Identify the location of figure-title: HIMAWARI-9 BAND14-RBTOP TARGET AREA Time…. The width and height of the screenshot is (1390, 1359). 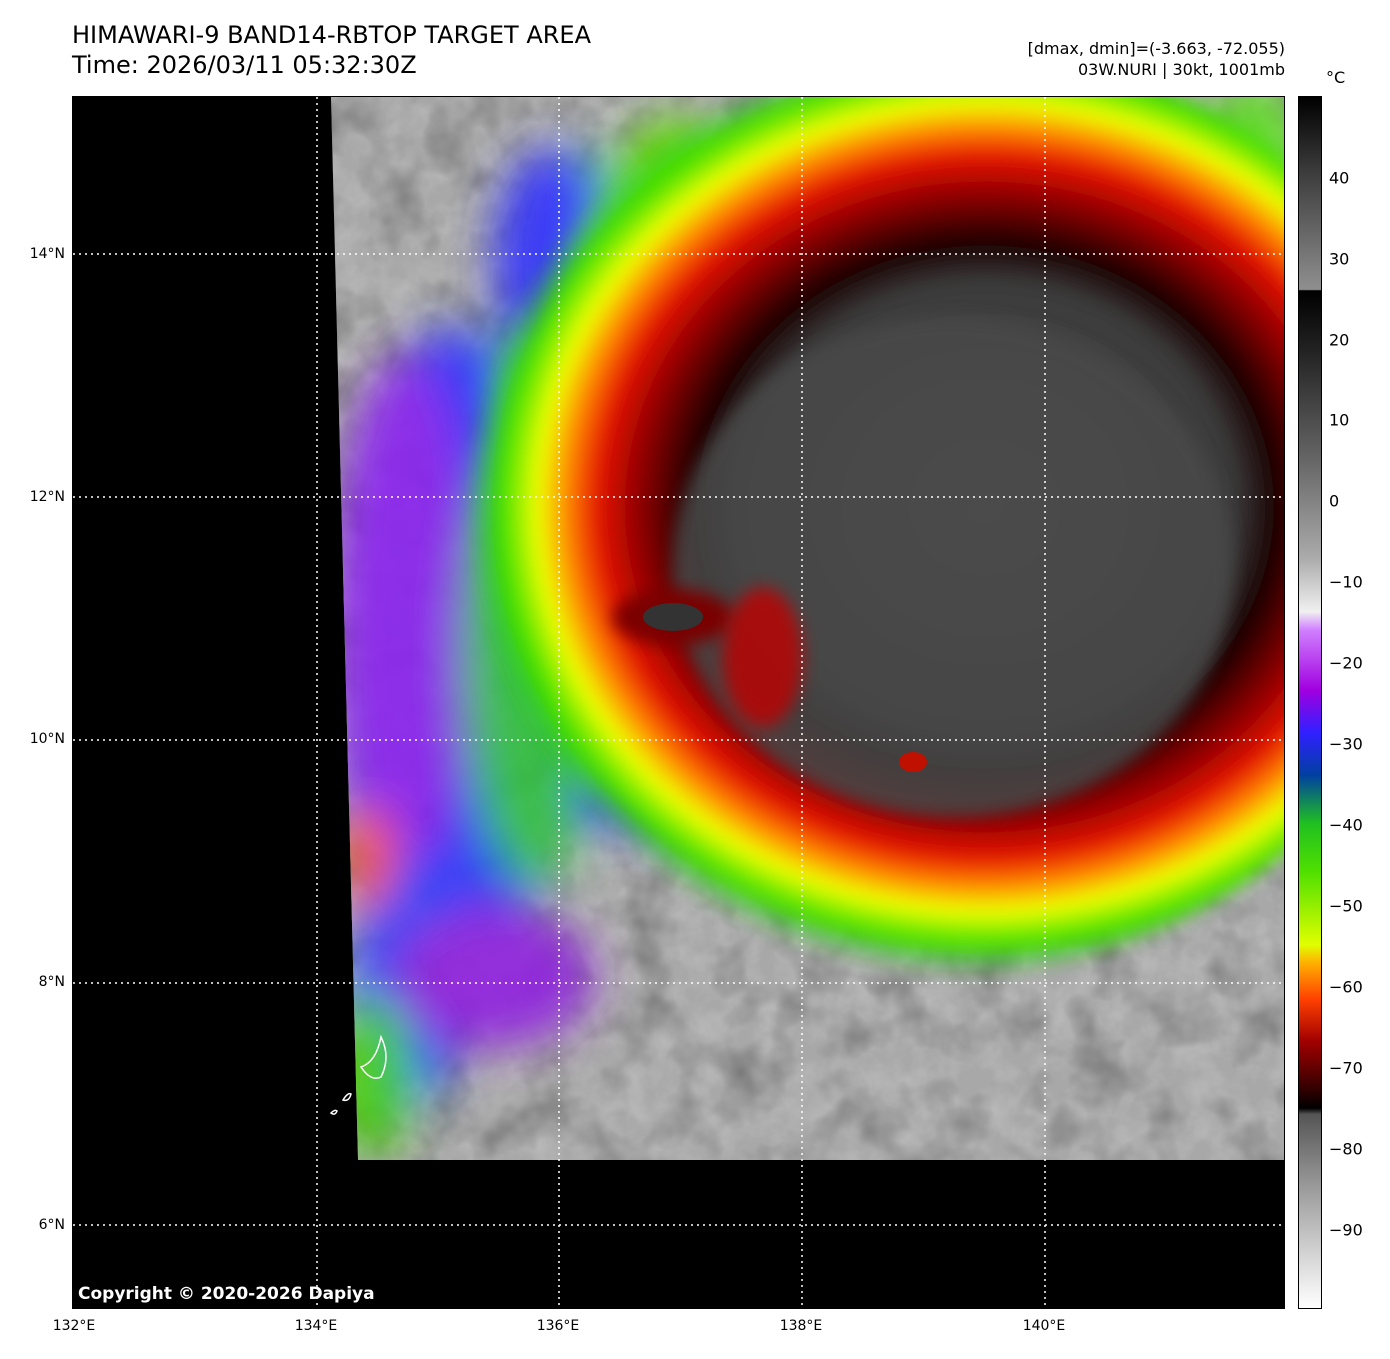
(331, 50).